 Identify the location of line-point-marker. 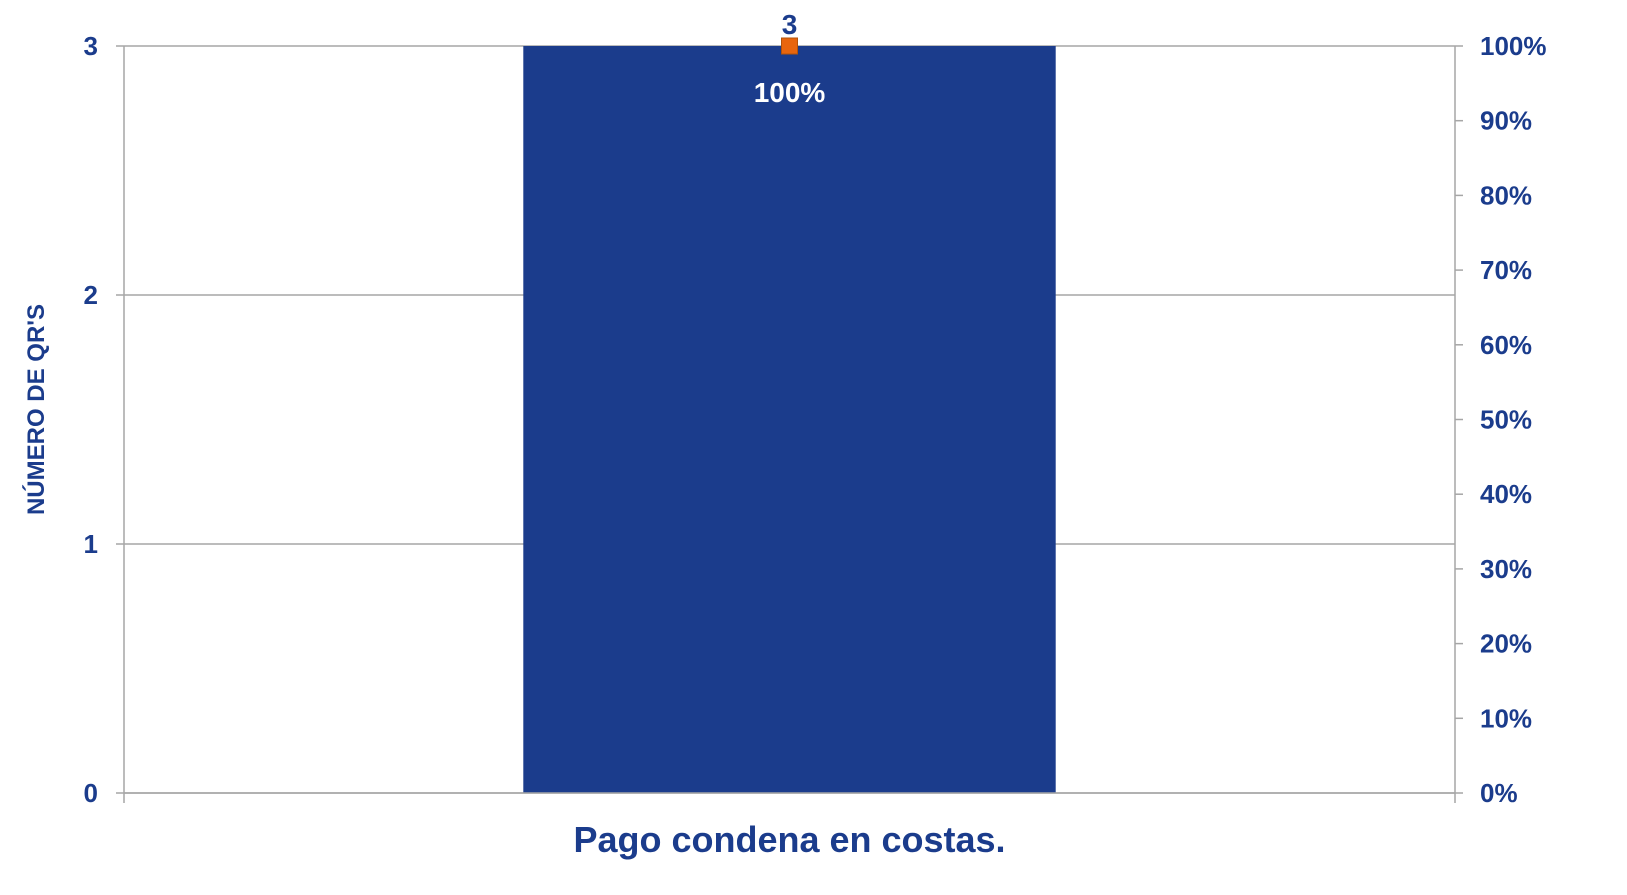
(789, 46).